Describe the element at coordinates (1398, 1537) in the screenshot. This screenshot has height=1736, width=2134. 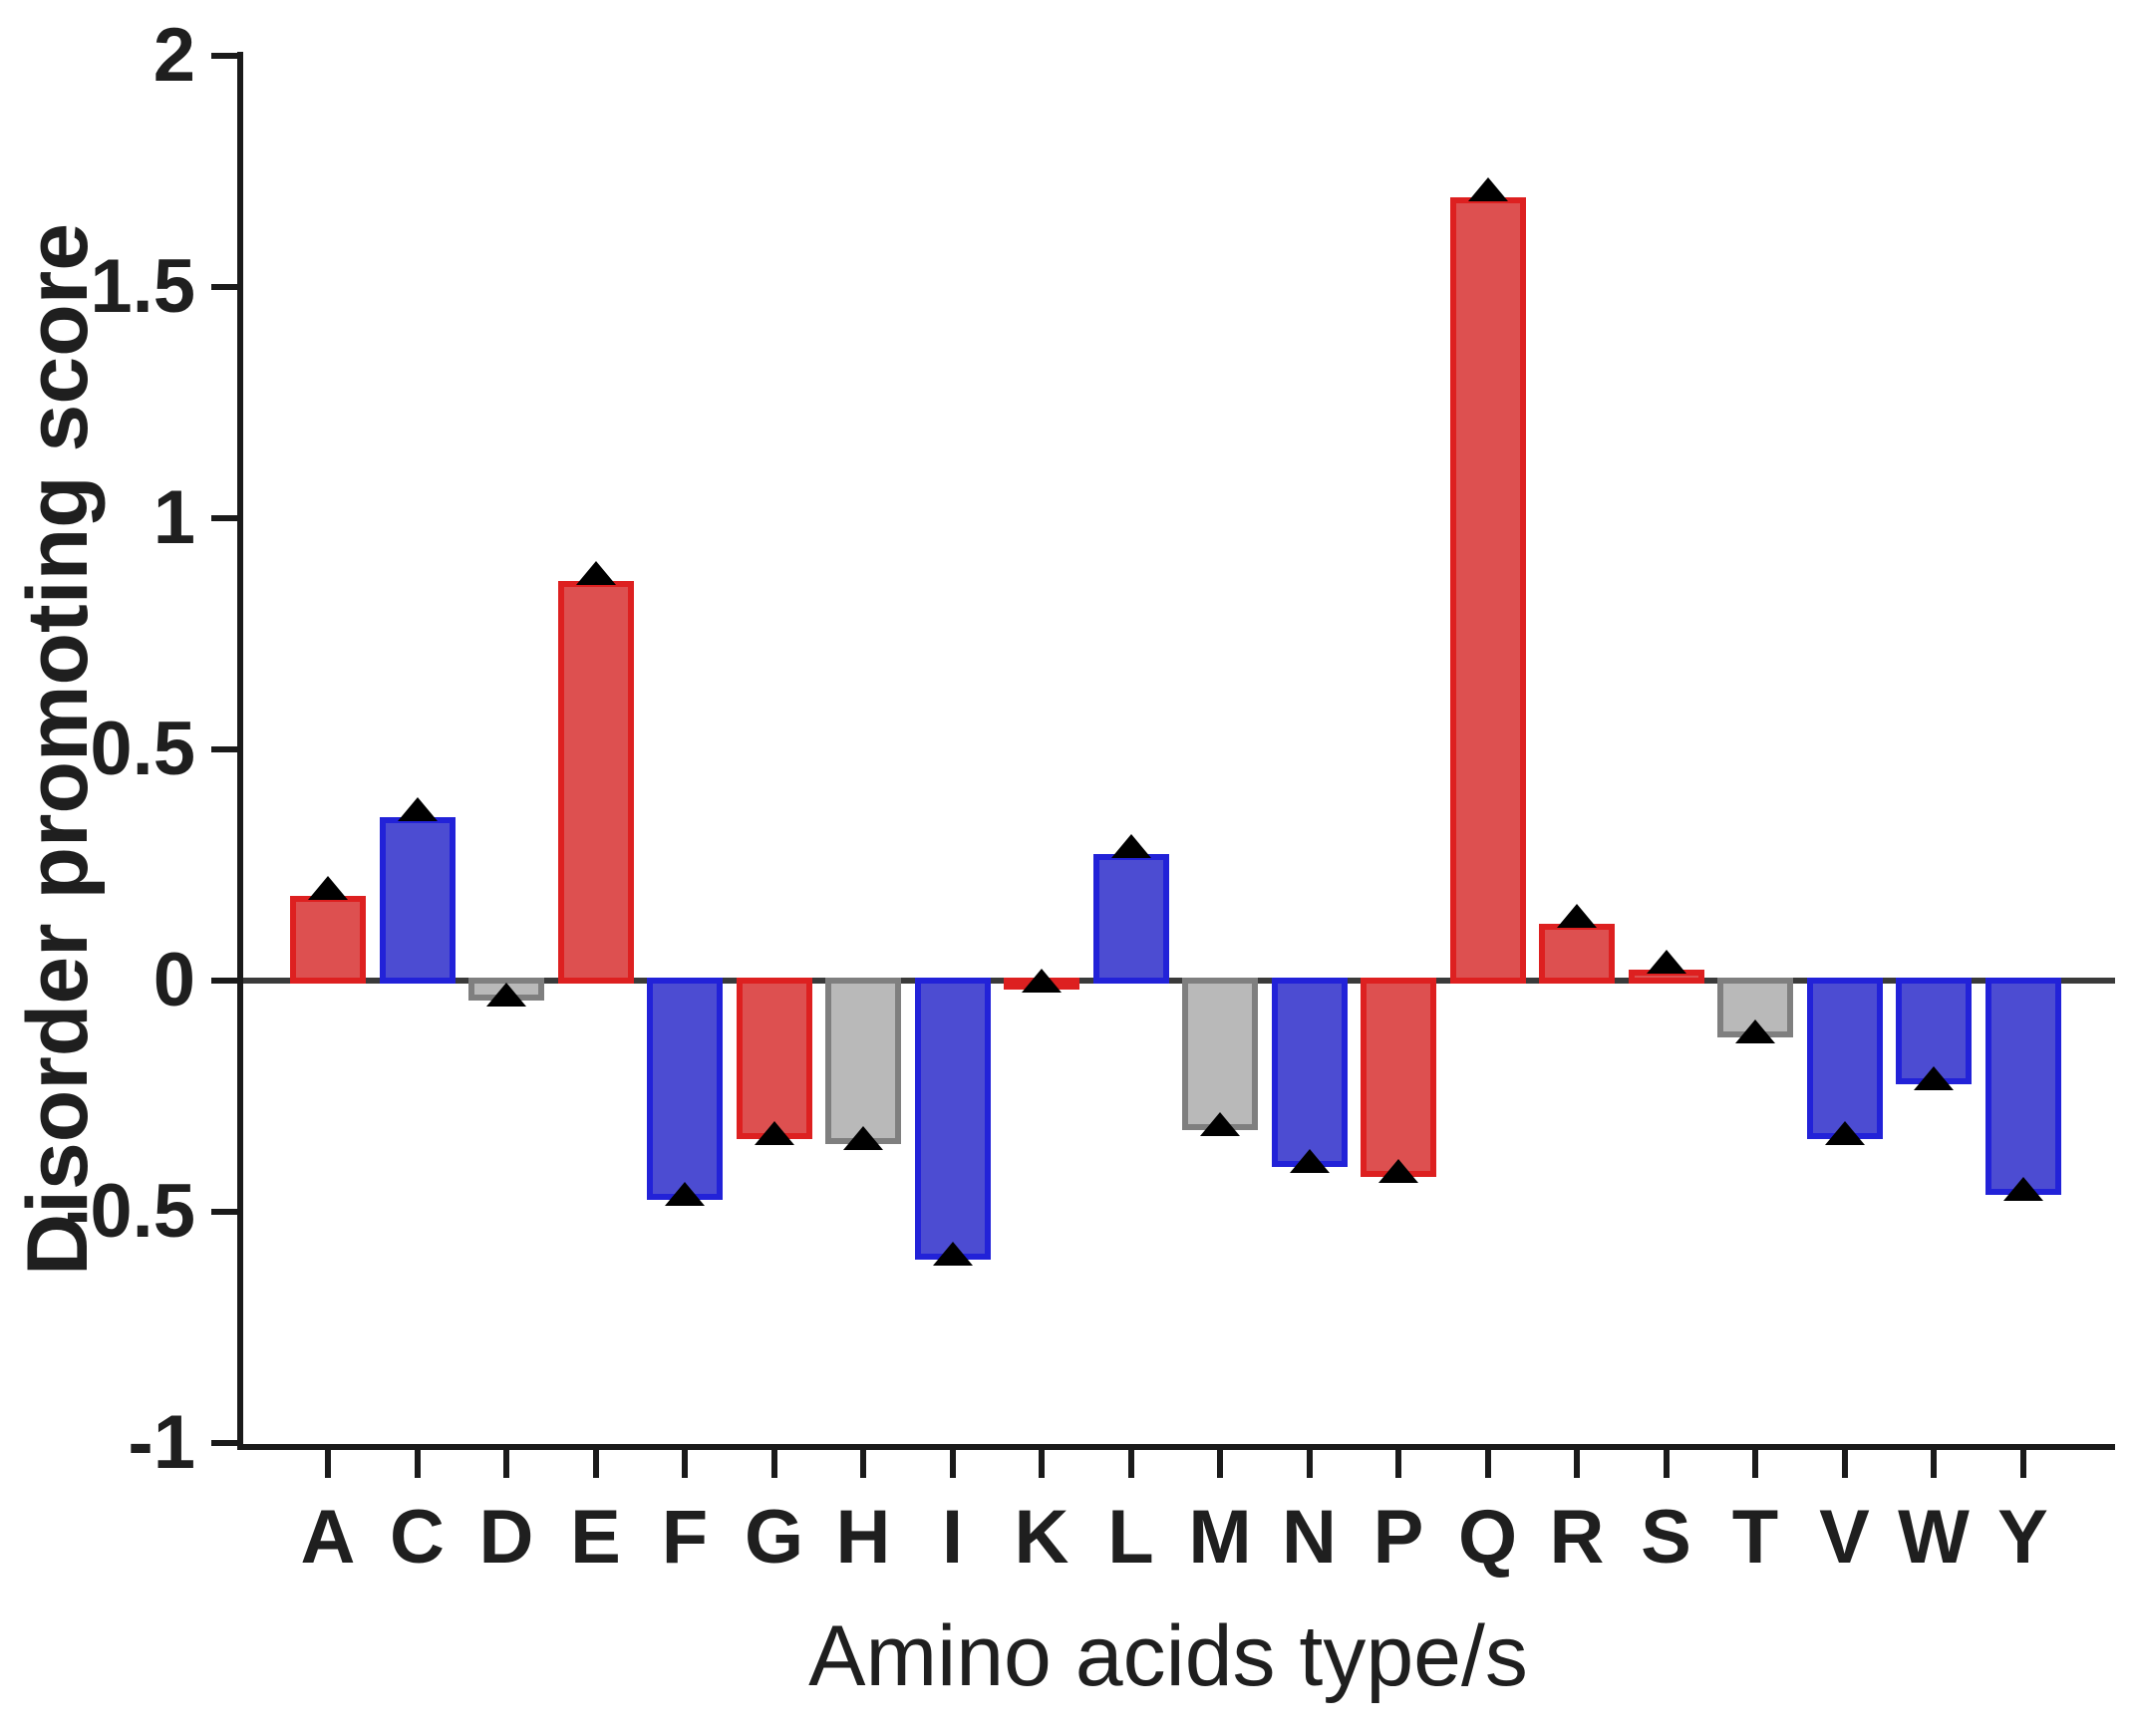
I see `x-tick-label-P: P` at that location.